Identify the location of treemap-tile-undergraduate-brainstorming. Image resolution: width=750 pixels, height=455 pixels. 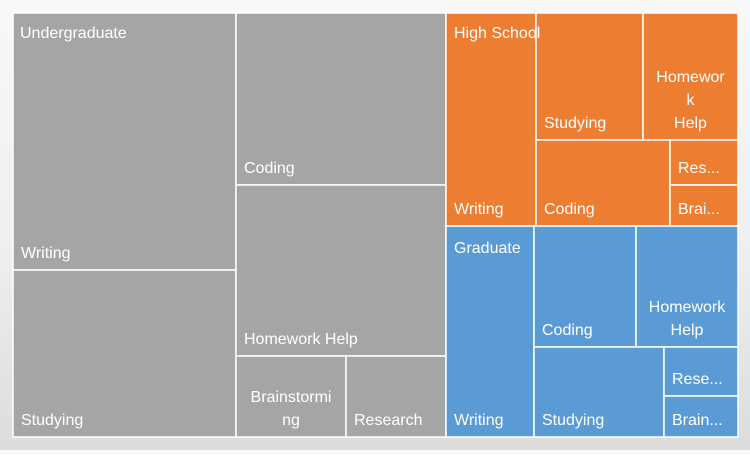
(291, 396).